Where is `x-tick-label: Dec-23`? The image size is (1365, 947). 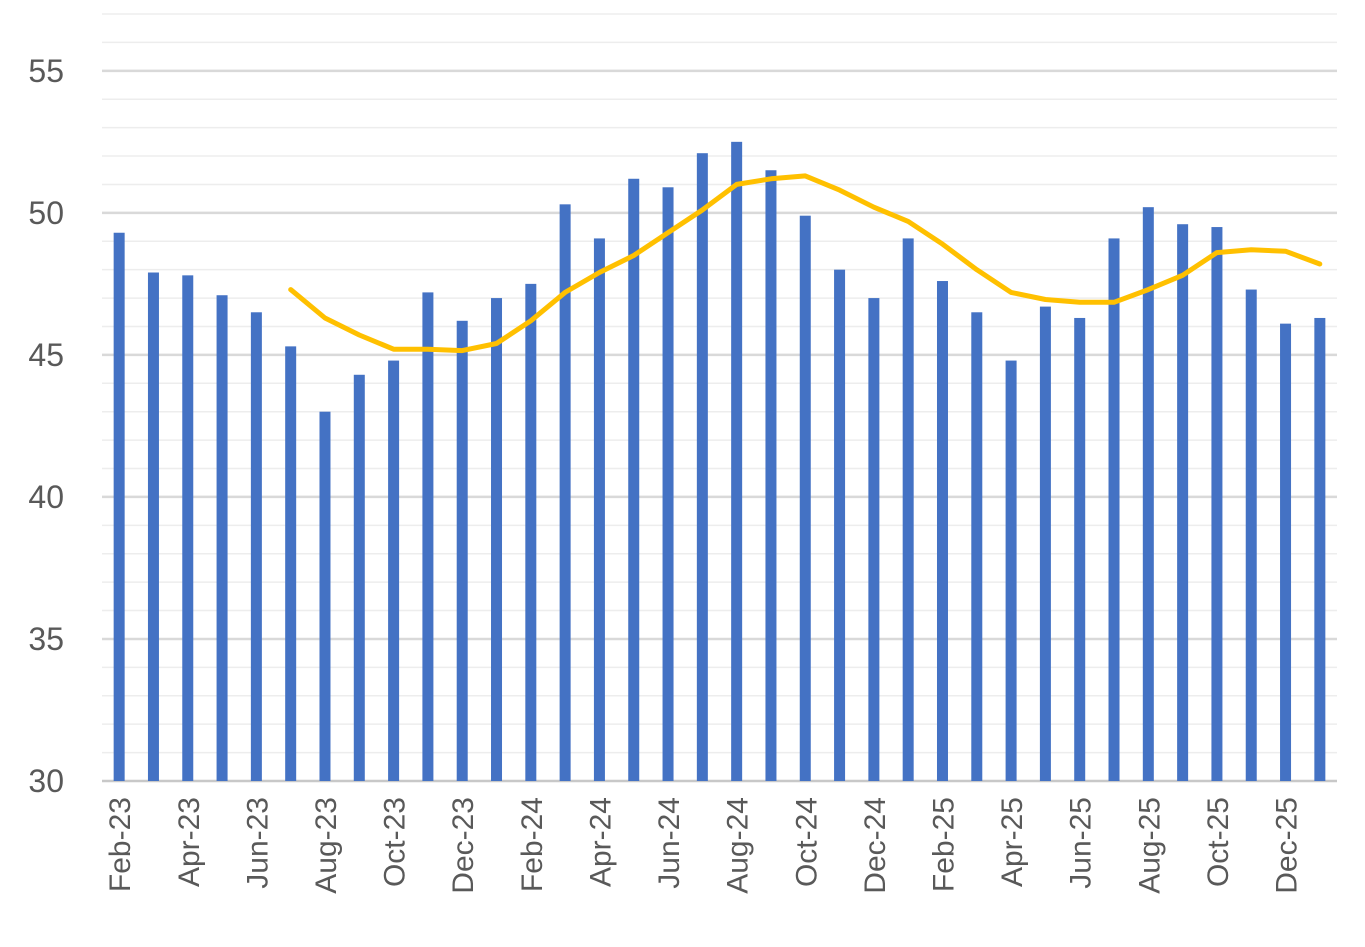 x-tick-label: Dec-23 is located at coordinates (463, 845).